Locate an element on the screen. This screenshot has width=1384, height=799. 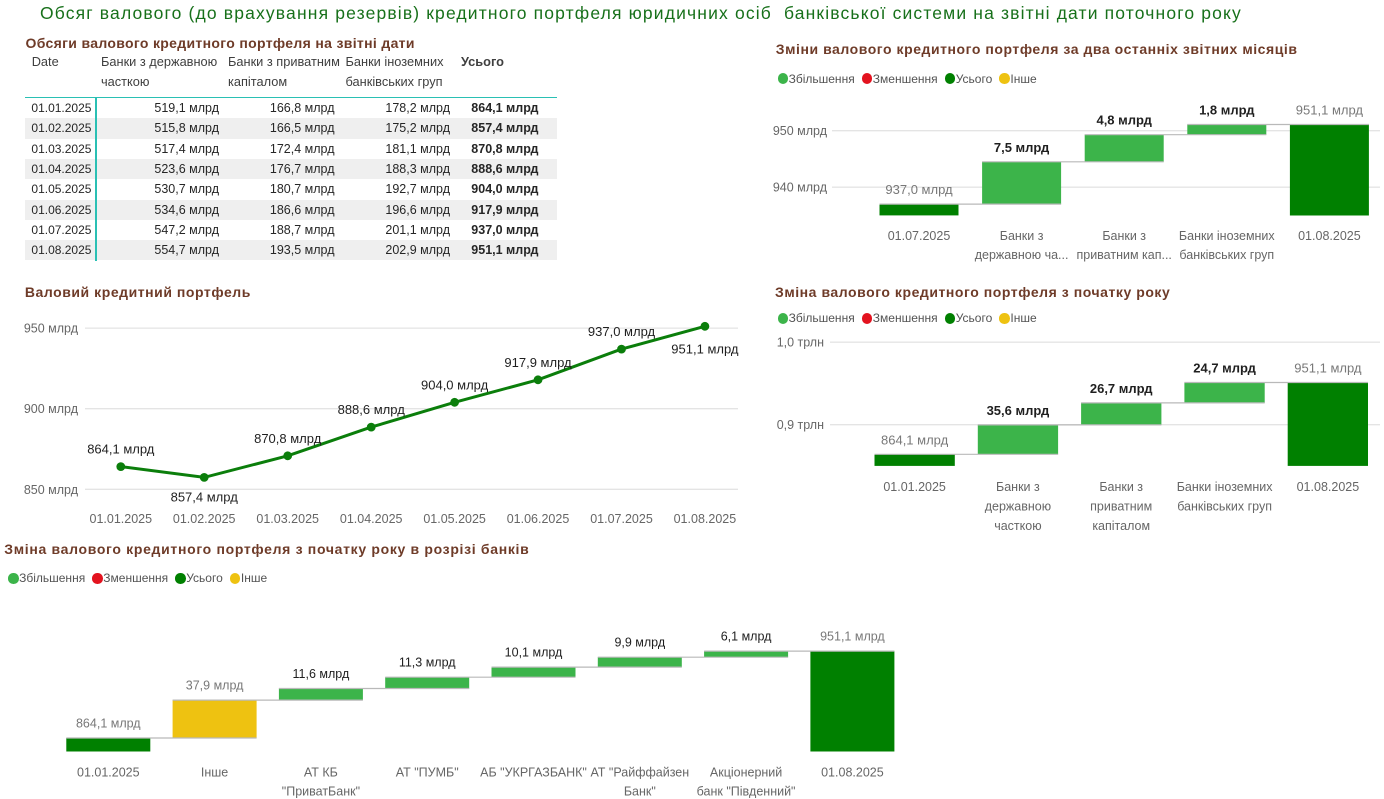
svg-text: АБ "УКРГАЗБАНК" is located at coordinates (533, 773).